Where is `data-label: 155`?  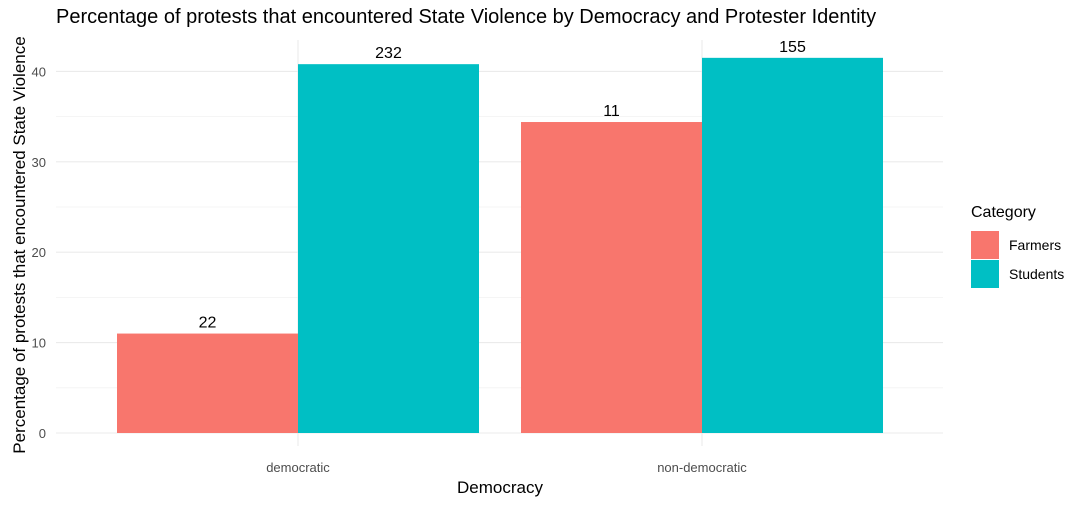
data-label: 155 is located at coordinates (792, 47).